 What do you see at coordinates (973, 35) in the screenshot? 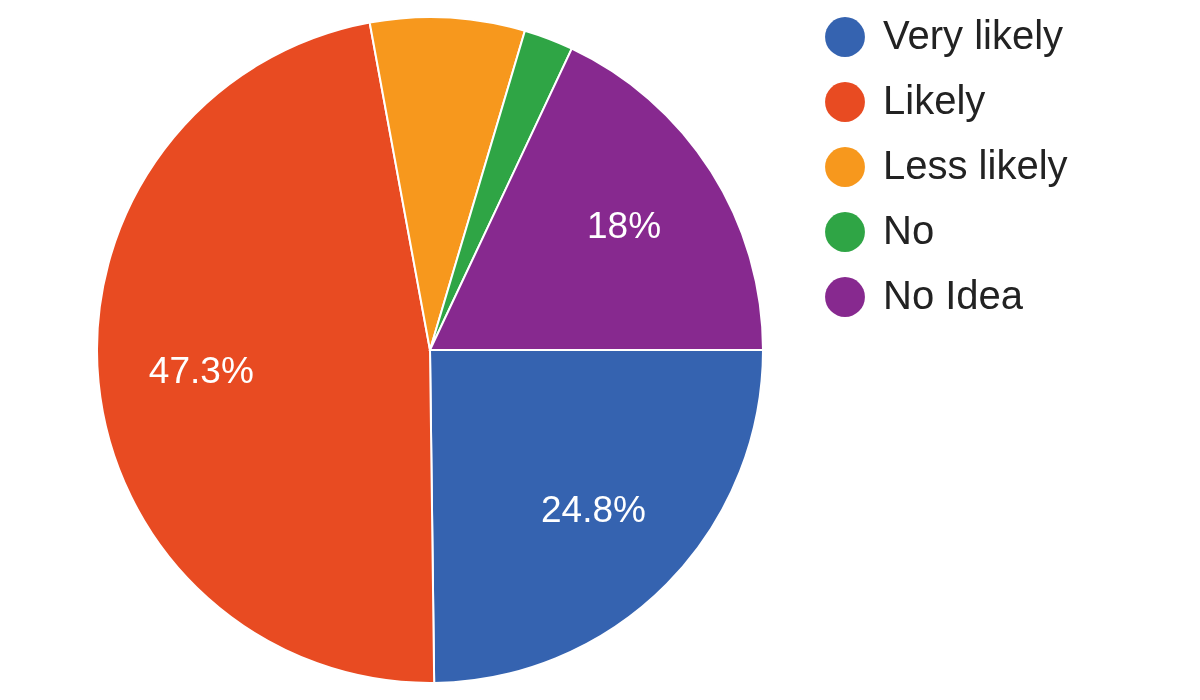
I see `legend-label: Very likely` at bounding box center [973, 35].